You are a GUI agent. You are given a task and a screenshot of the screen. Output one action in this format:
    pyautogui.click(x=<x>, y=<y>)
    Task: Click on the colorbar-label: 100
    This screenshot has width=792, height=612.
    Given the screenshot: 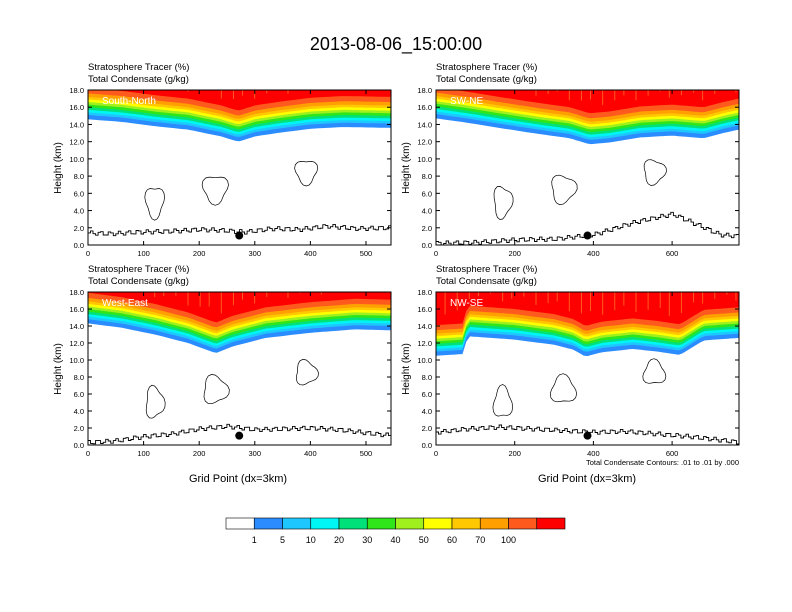 What is the action you would take?
    pyautogui.click(x=508, y=540)
    